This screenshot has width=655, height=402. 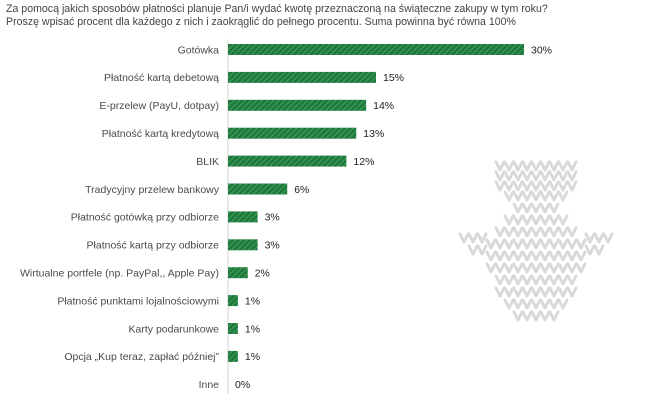 What do you see at coordinates (383, 106) in the screenshot?
I see `value-label: 14%` at bounding box center [383, 106].